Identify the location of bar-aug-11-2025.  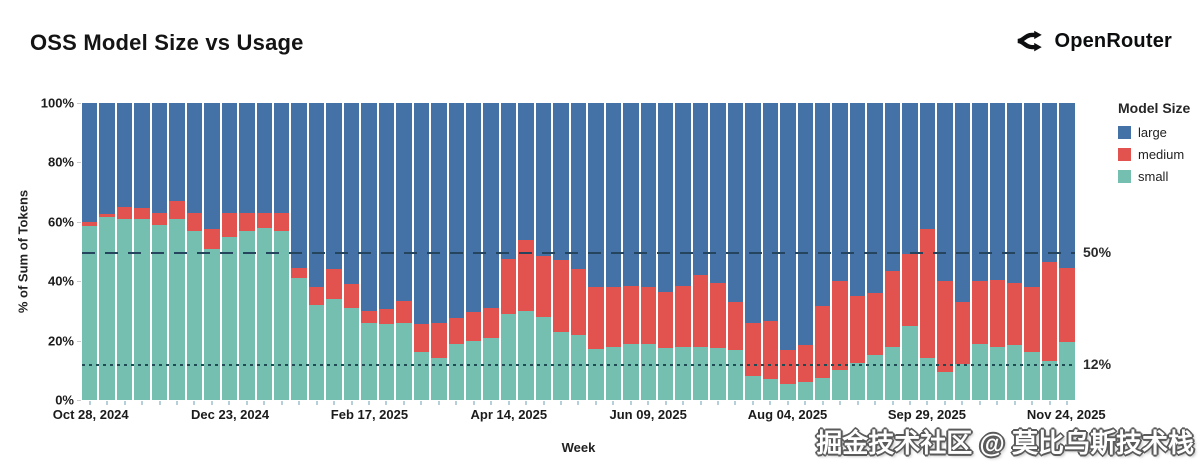
(805, 251).